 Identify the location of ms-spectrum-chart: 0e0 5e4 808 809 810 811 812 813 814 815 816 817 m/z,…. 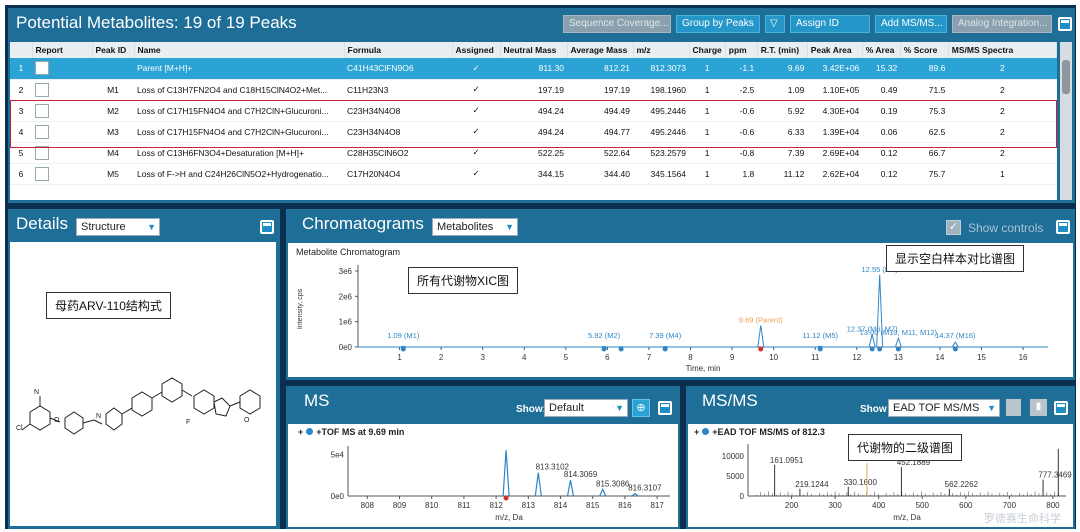
(483, 475).